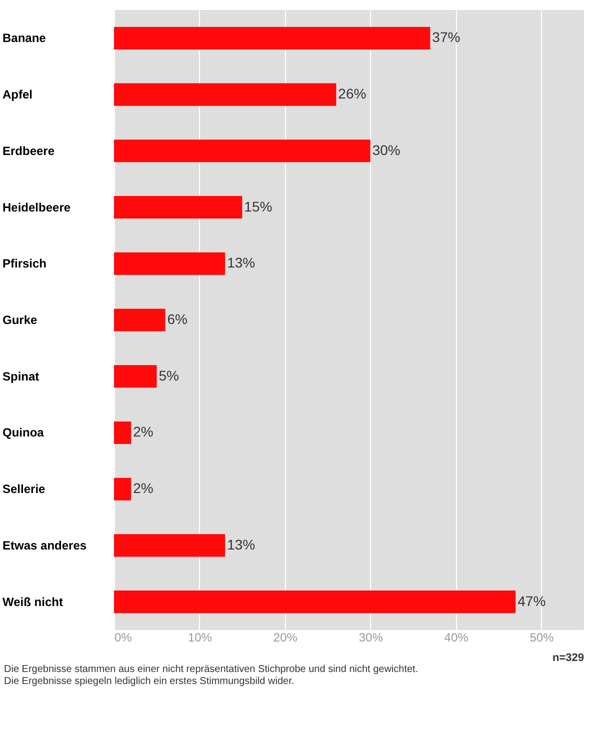 The image size is (599, 740). I want to click on data-label: 6%, so click(177, 319).